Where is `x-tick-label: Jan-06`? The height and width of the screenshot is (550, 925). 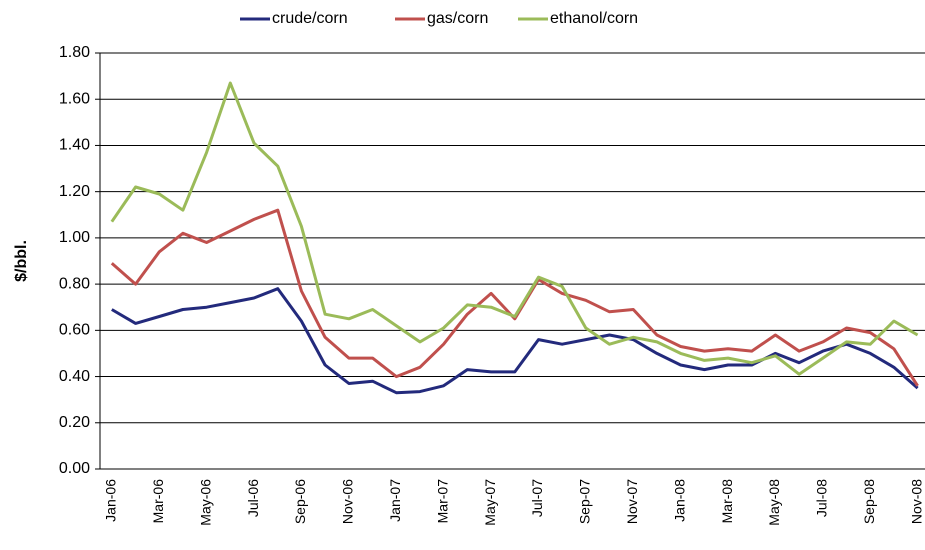 x-tick-label: Jan-06 is located at coordinates (111, 500).